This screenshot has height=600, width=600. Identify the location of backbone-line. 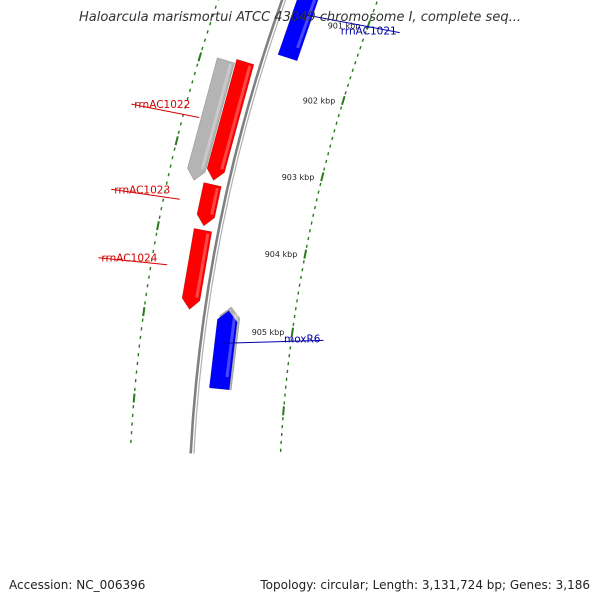
(236, 227).